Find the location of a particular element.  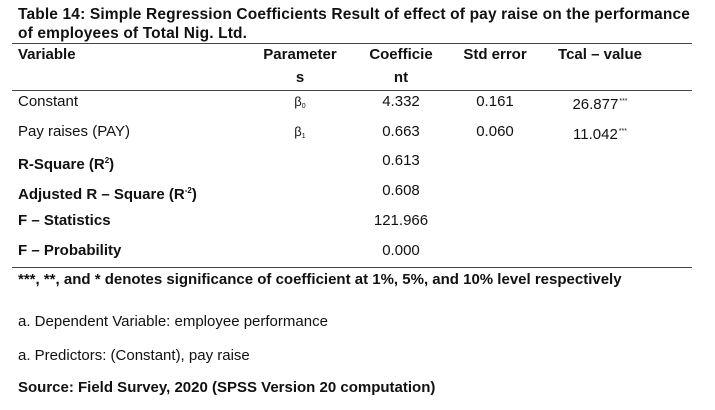

header-parameters-line1: Parameter is located at coordinates (300, 54).